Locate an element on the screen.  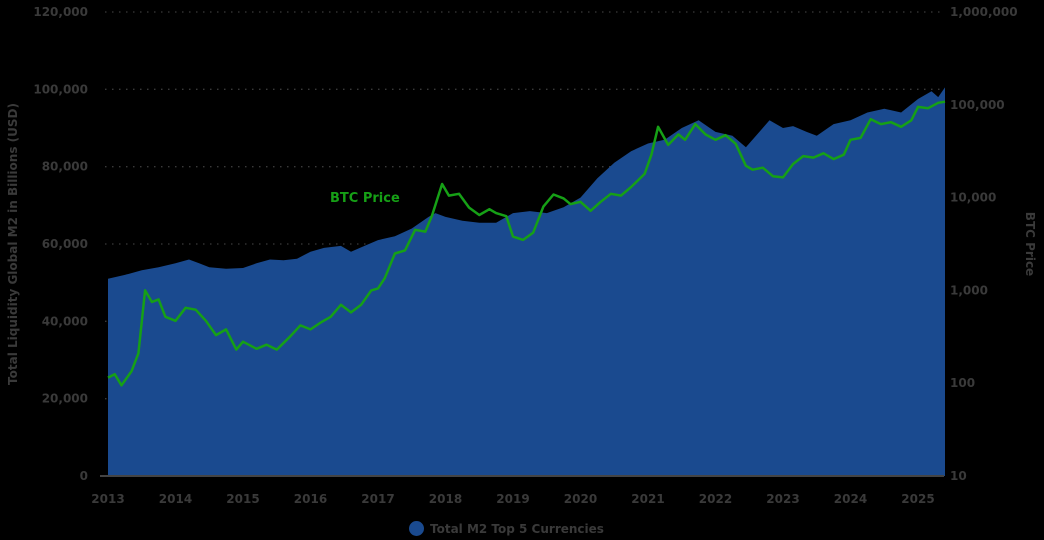
x-tick-label: 2021 is located at coordinates (647, 499).